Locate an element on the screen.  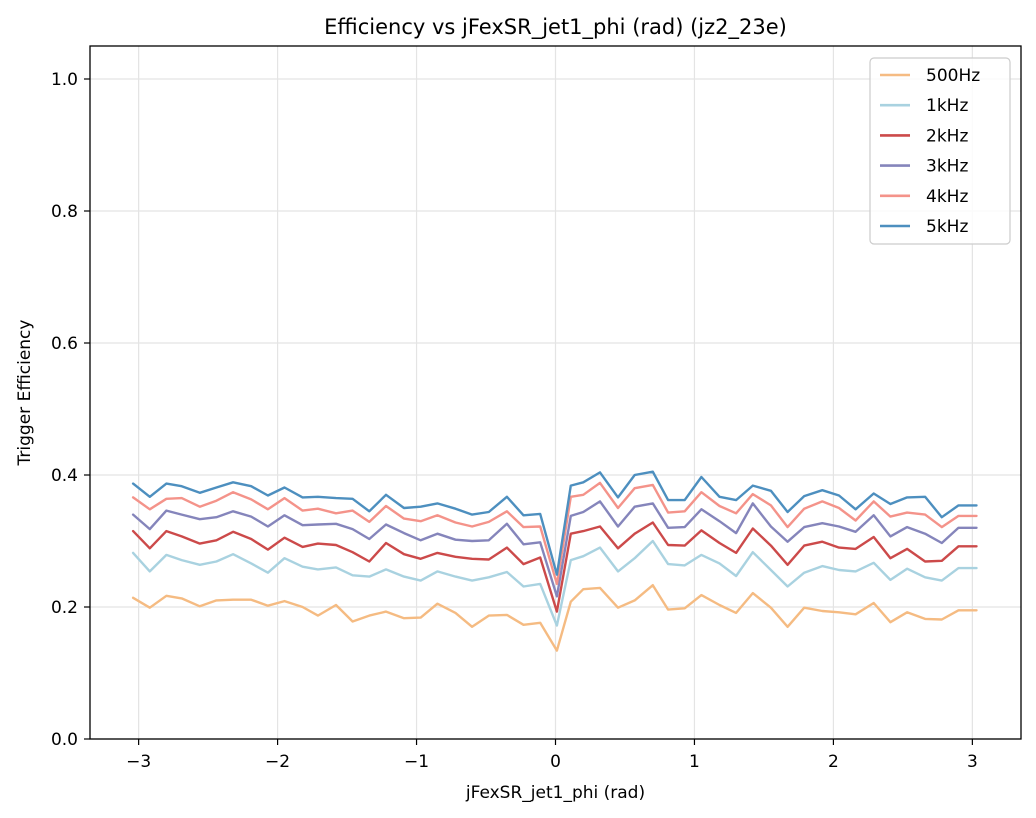
series-2kHz is located at coordinates (554, 567).